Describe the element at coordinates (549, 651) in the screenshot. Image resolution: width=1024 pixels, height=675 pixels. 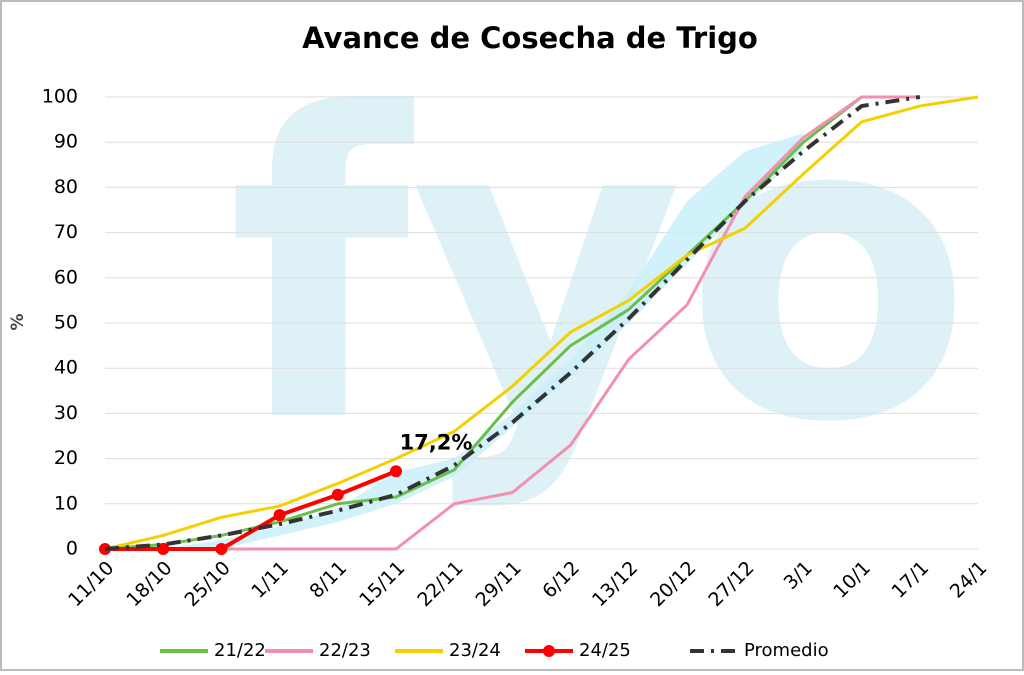
I see `legend-marker` at that location.